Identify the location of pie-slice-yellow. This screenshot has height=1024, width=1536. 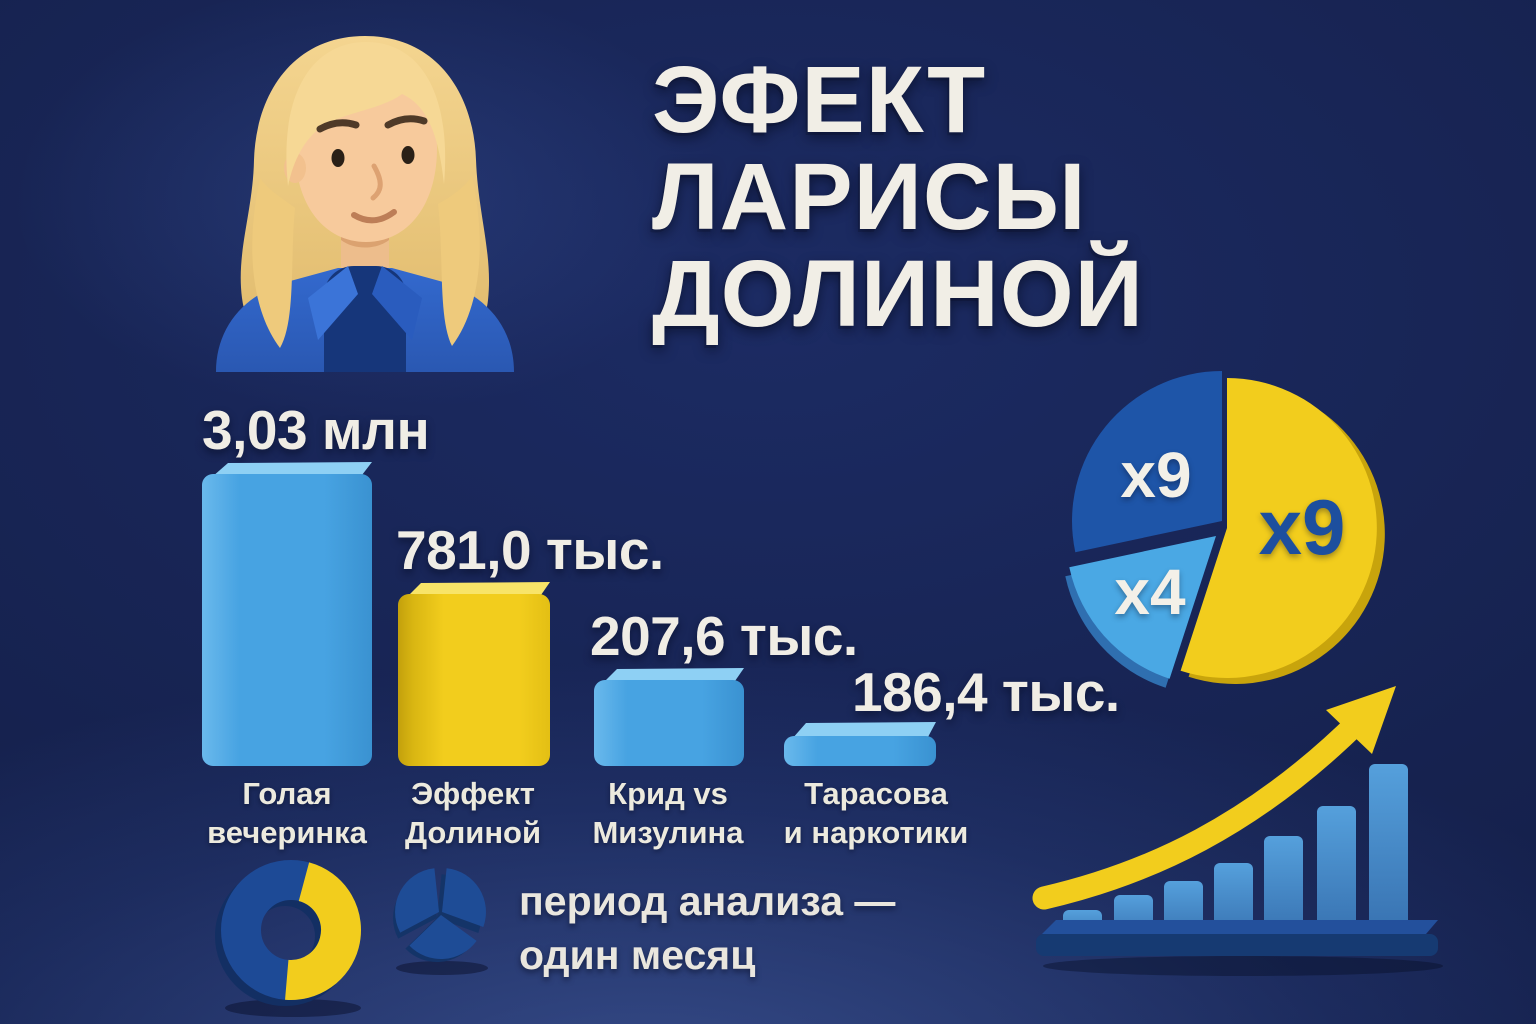
(1278, 528).